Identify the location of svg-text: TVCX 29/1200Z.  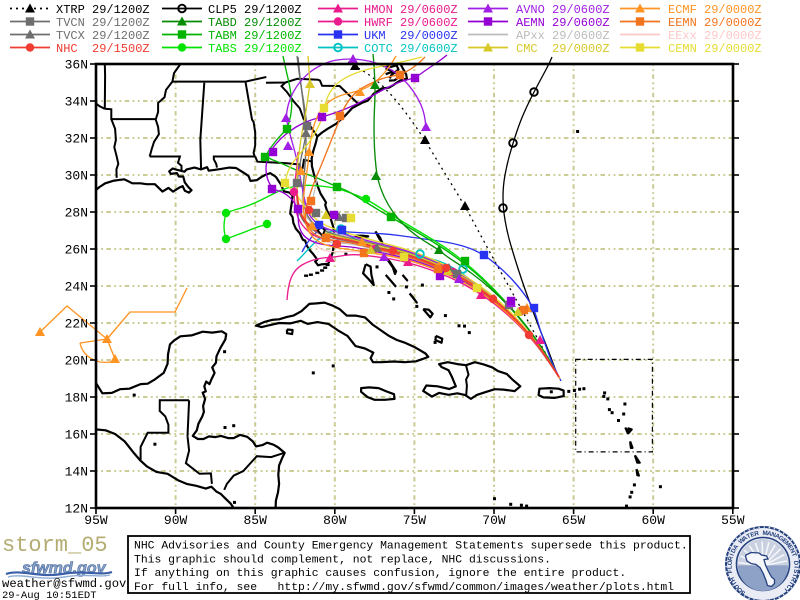
(103, 36).